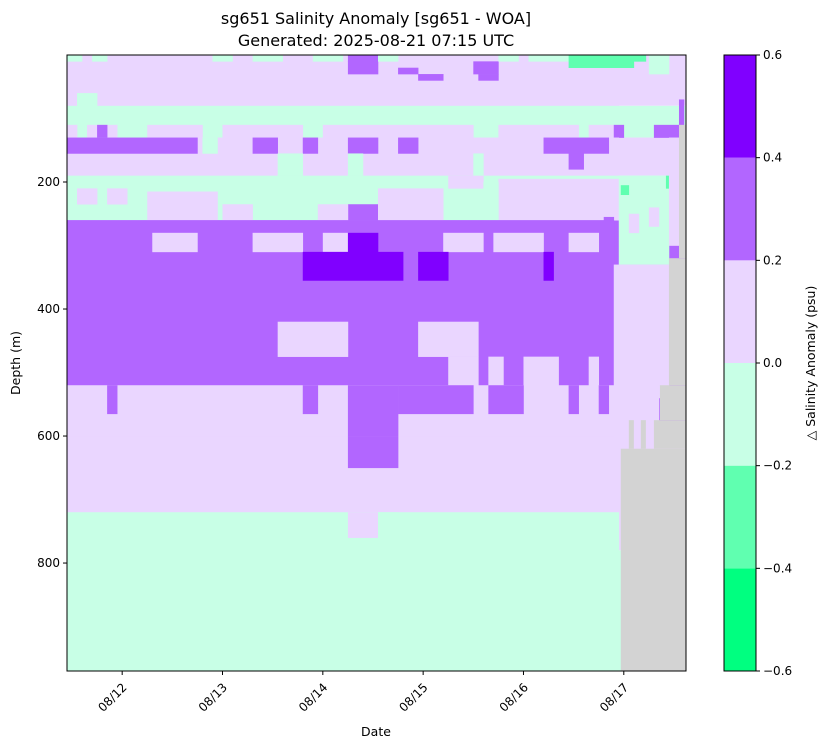  What do you see at coordinates (772, 260) in the screenshot?
I see `colorbar-tick-label: 0.2` at bounding box center [772, 260].